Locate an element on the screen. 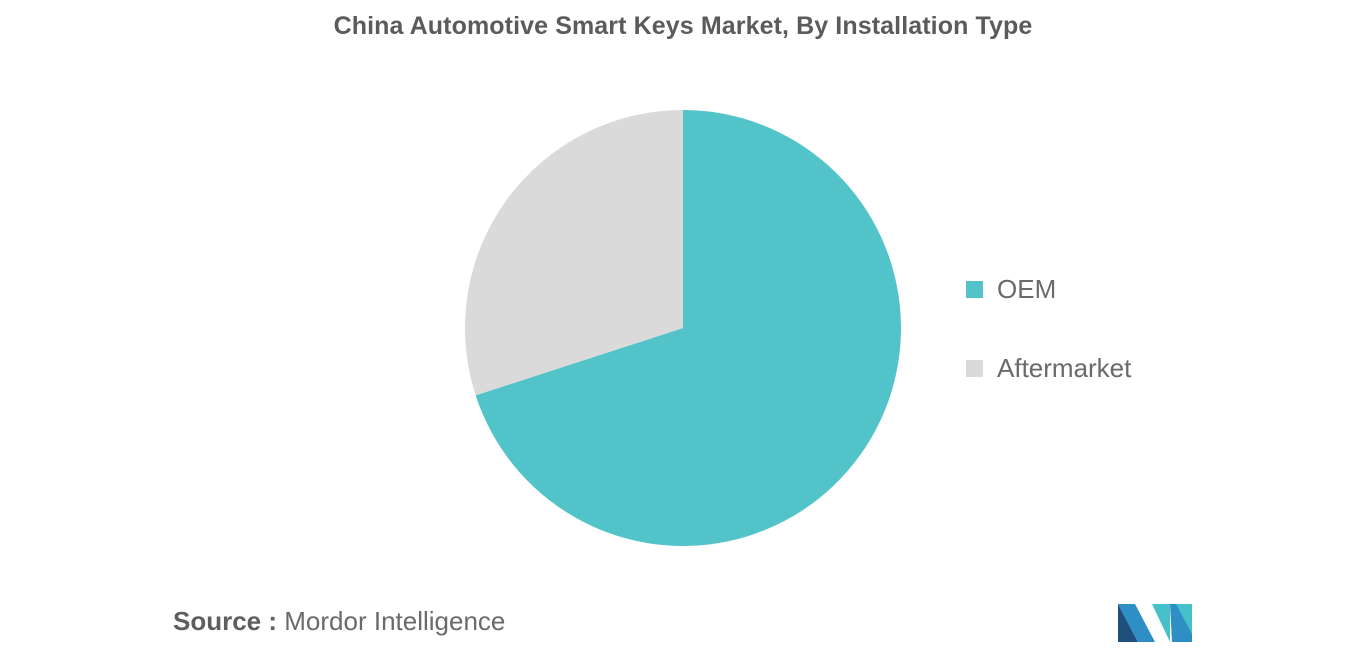  legend-label-oem: OEM is located at coordinates (1027, 288).